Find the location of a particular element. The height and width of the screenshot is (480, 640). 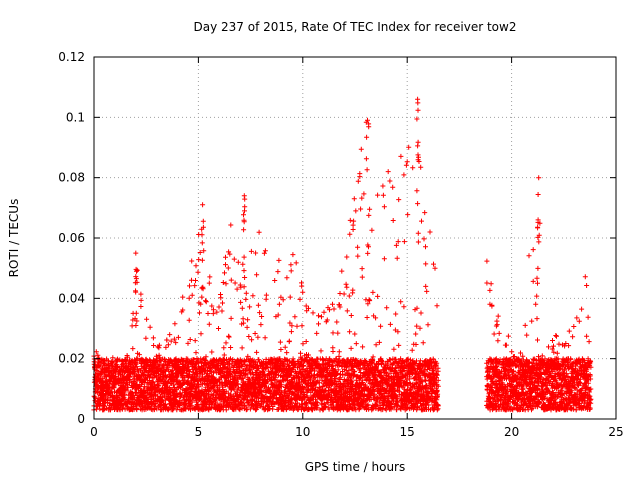

y-tick-label: 0.02 is located at coordinates (71, 359).